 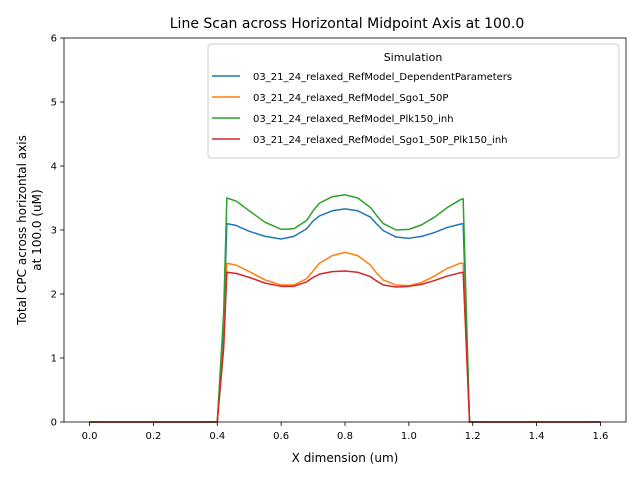 I want to click on y-tick-label: 0, so click(x=54, y=423).